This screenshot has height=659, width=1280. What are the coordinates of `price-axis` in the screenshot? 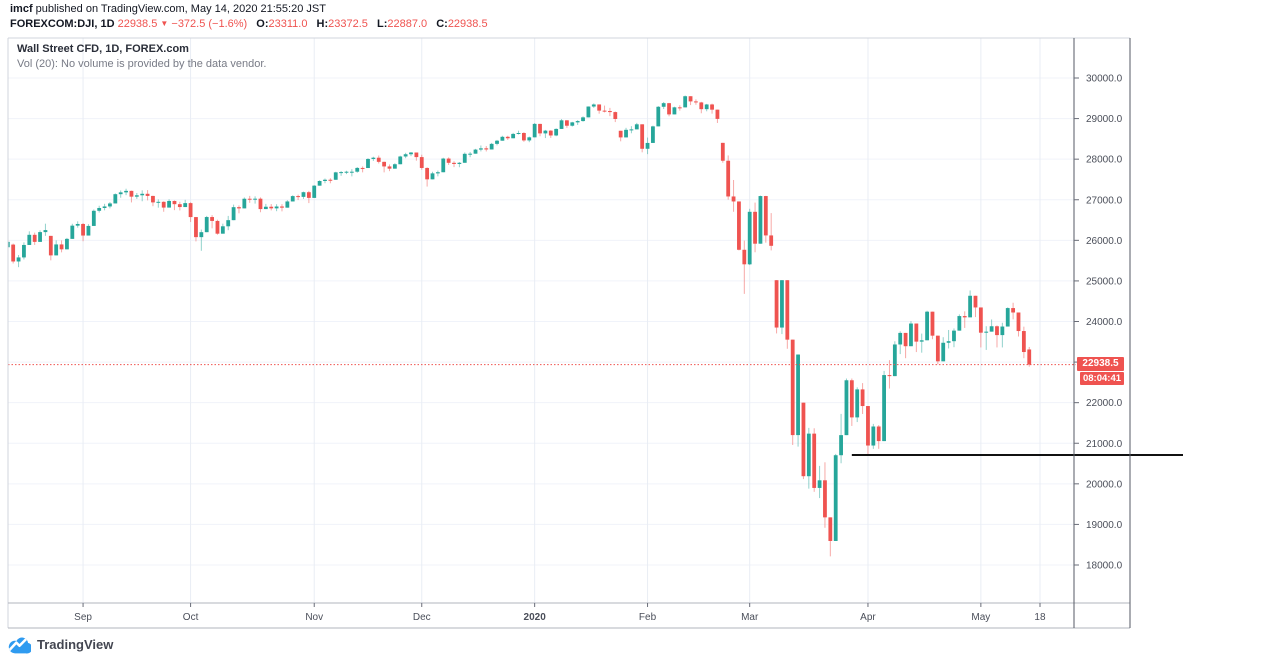 It's located at (1102, 320).